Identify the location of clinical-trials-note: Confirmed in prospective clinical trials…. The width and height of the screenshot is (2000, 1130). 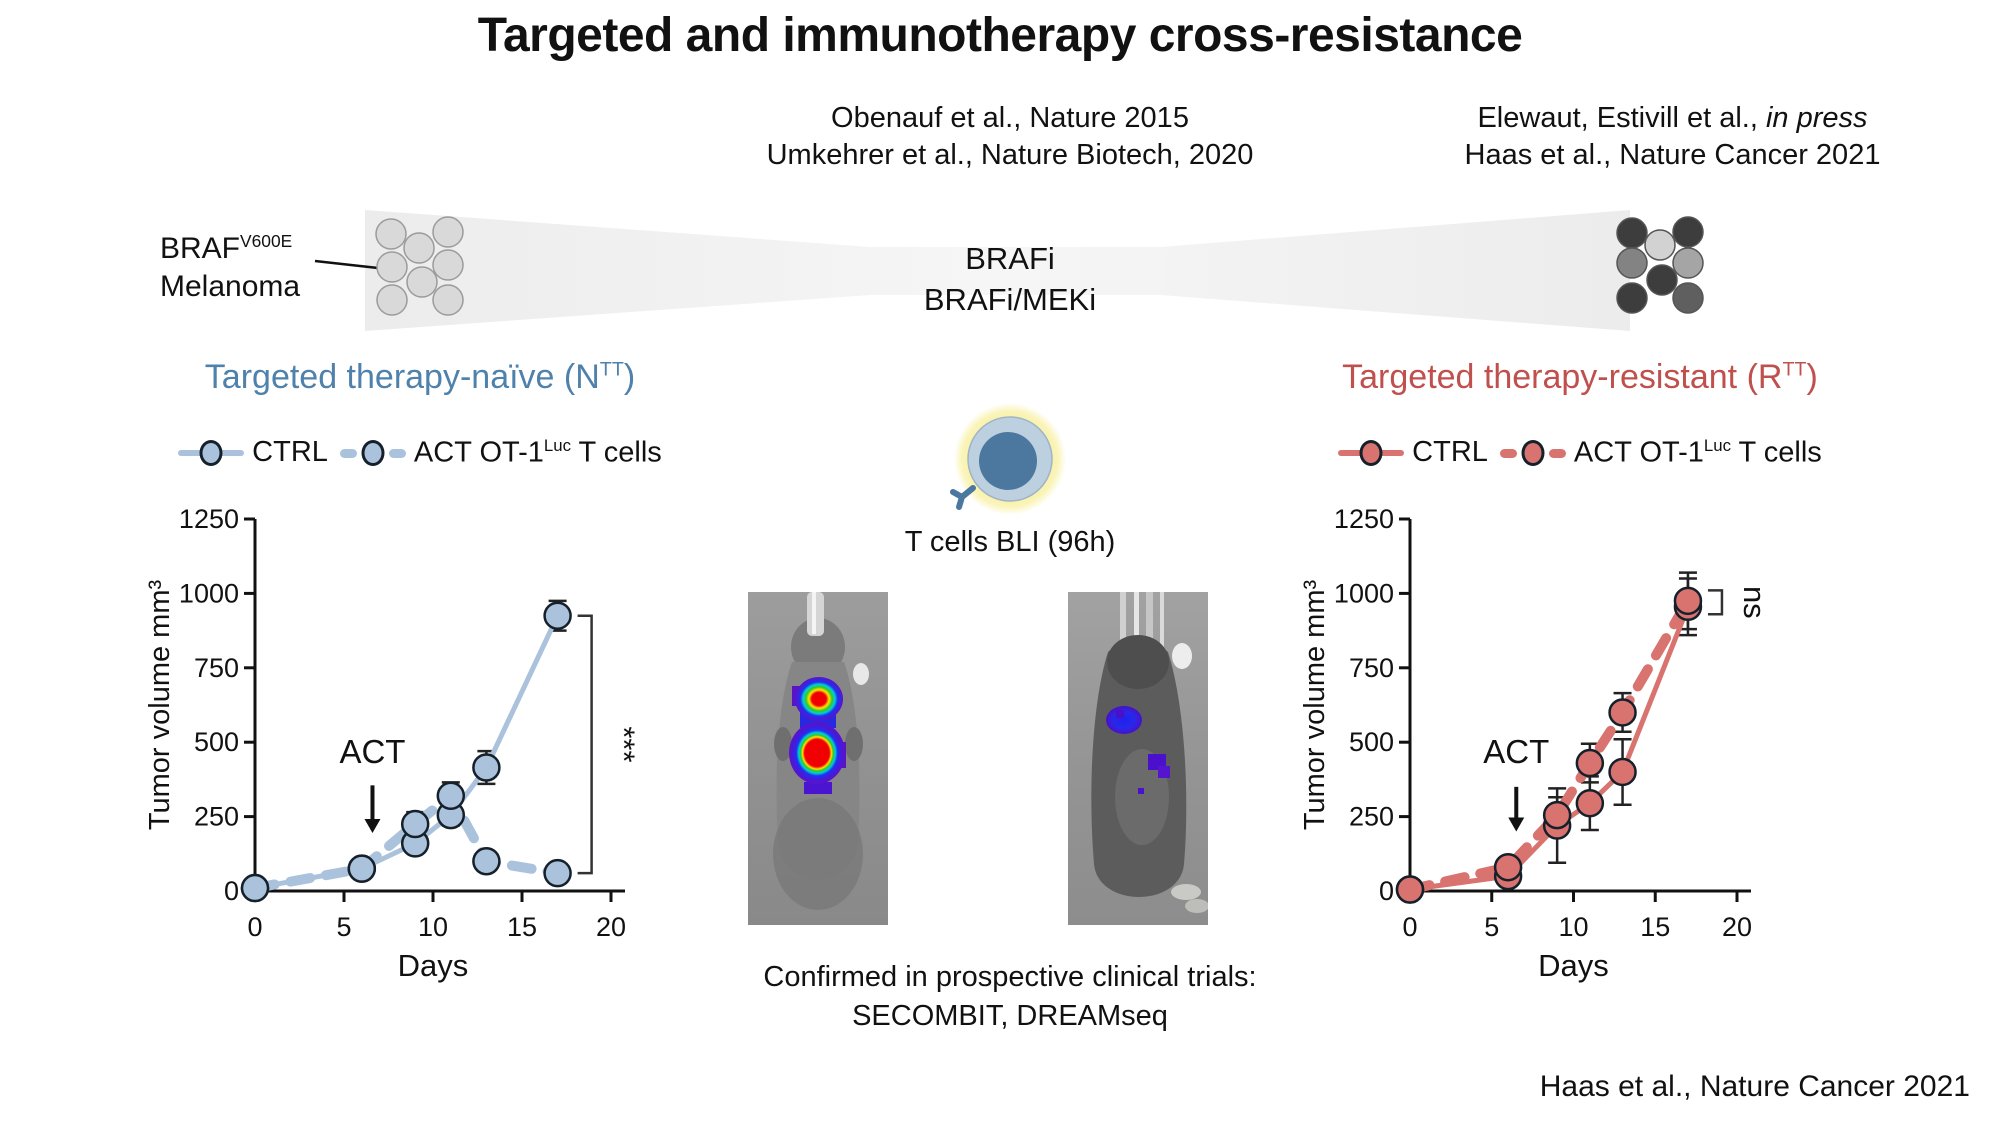
(1010, 997).